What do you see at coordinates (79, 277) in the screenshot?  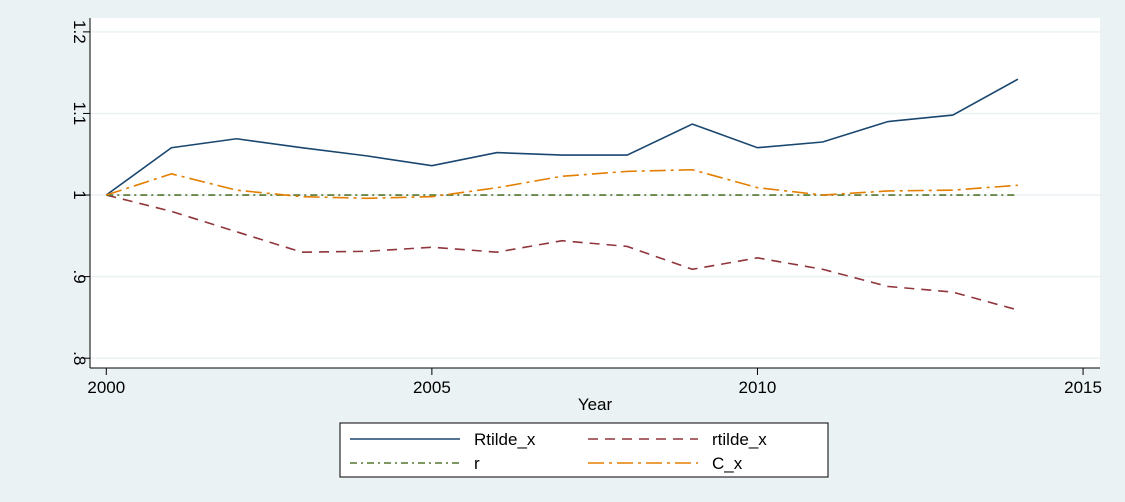 I see `y-tick-label: .9` at bounding box center [79, 277].